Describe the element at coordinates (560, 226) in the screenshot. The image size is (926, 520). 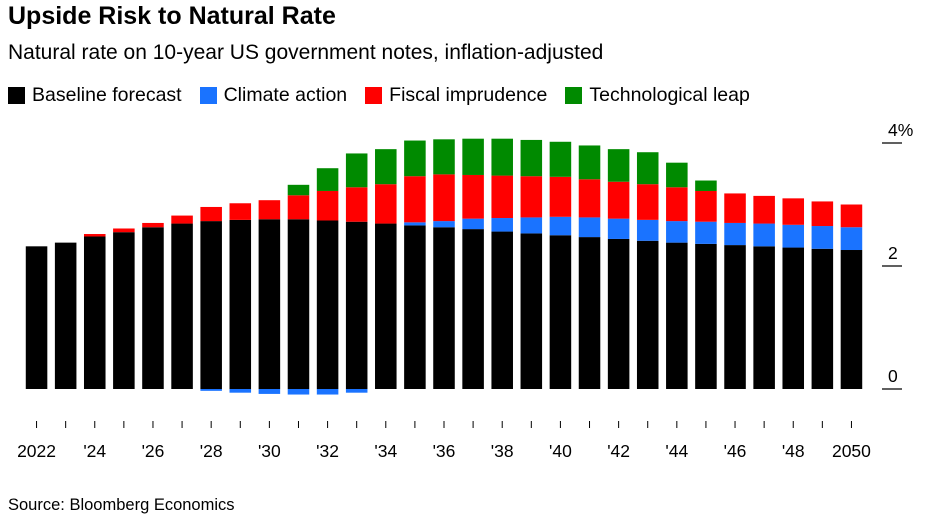
I see `bar-climate-2040` at that location.